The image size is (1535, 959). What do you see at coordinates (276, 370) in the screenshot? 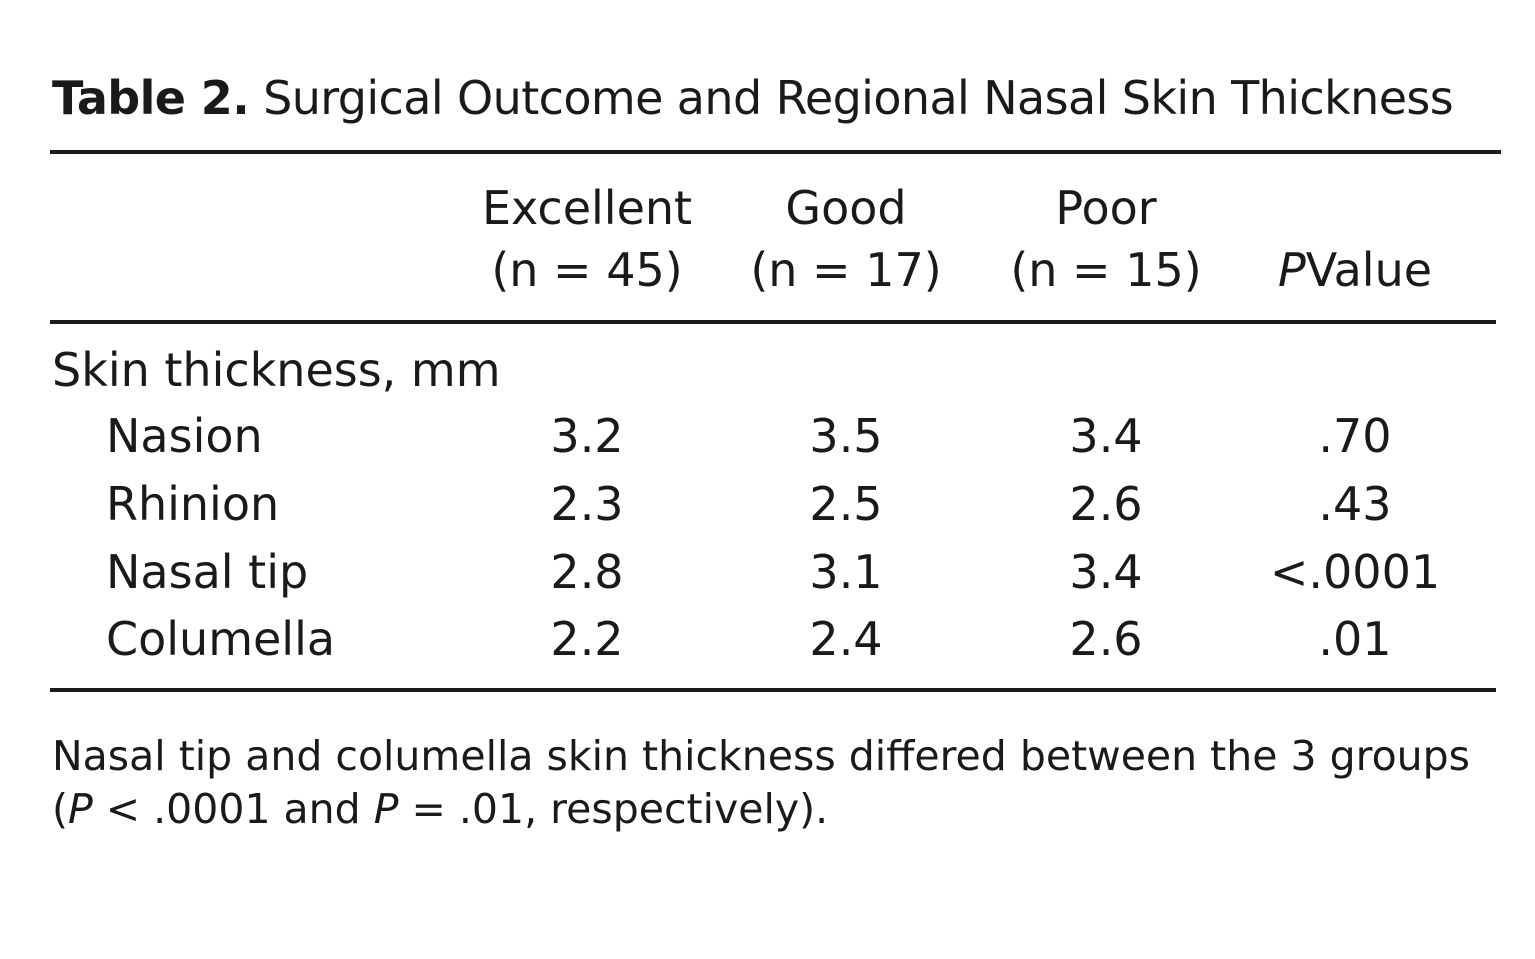
I see `section-label: Skin thickness, mm` at bounding box center [276, 370].